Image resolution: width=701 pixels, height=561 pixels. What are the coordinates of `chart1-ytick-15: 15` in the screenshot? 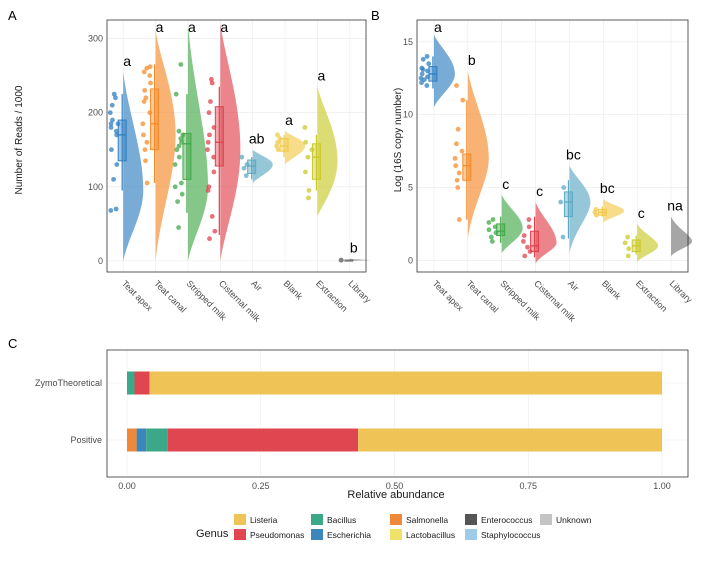 It's located at (408, 42).